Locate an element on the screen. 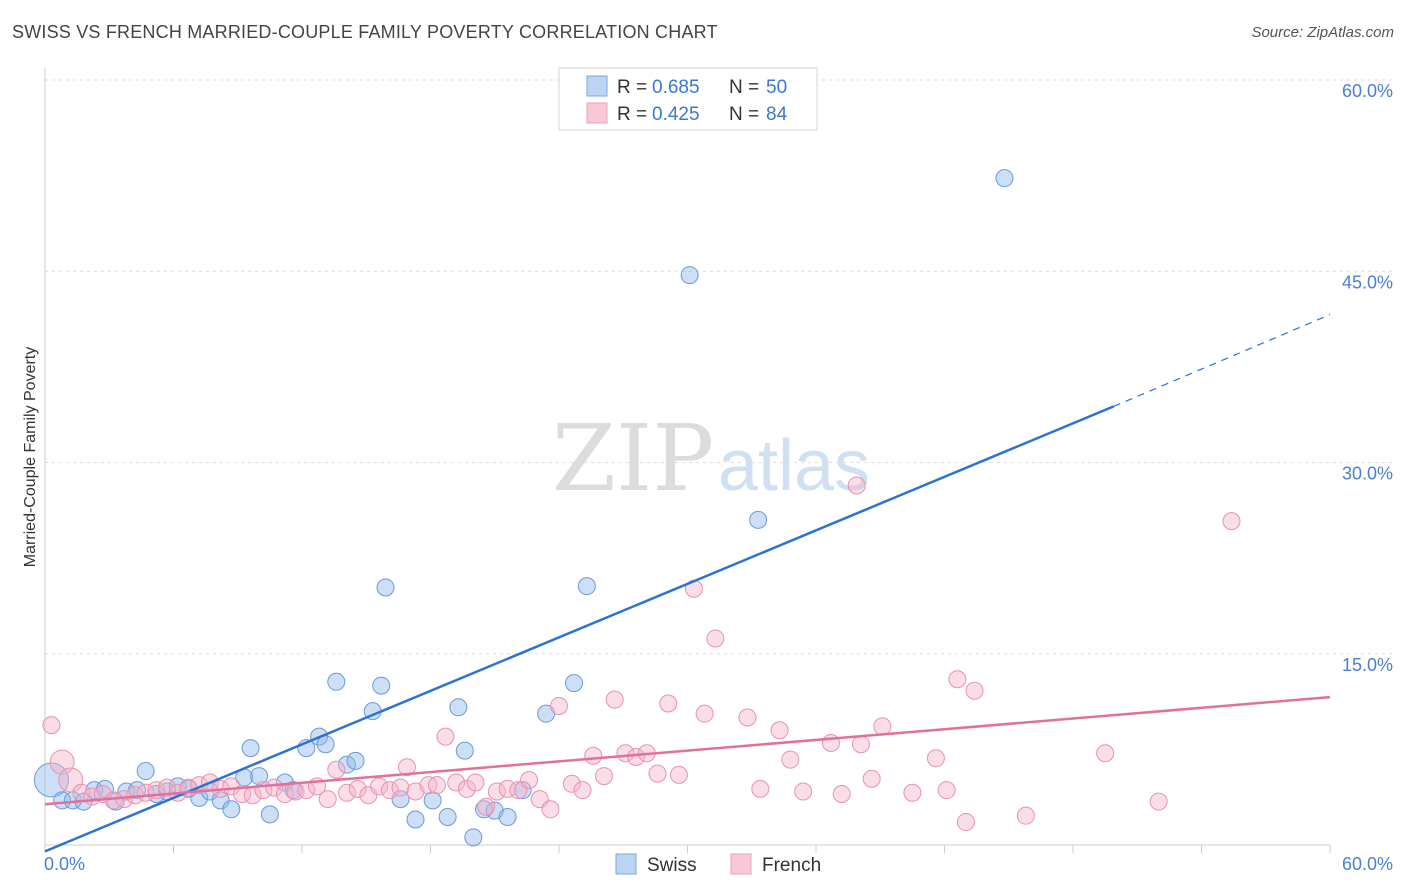 Image resolution: width=1406 pixels, height=892 pixels. legend-swiss-n-value: 50 is located at coordinates (776, 87).